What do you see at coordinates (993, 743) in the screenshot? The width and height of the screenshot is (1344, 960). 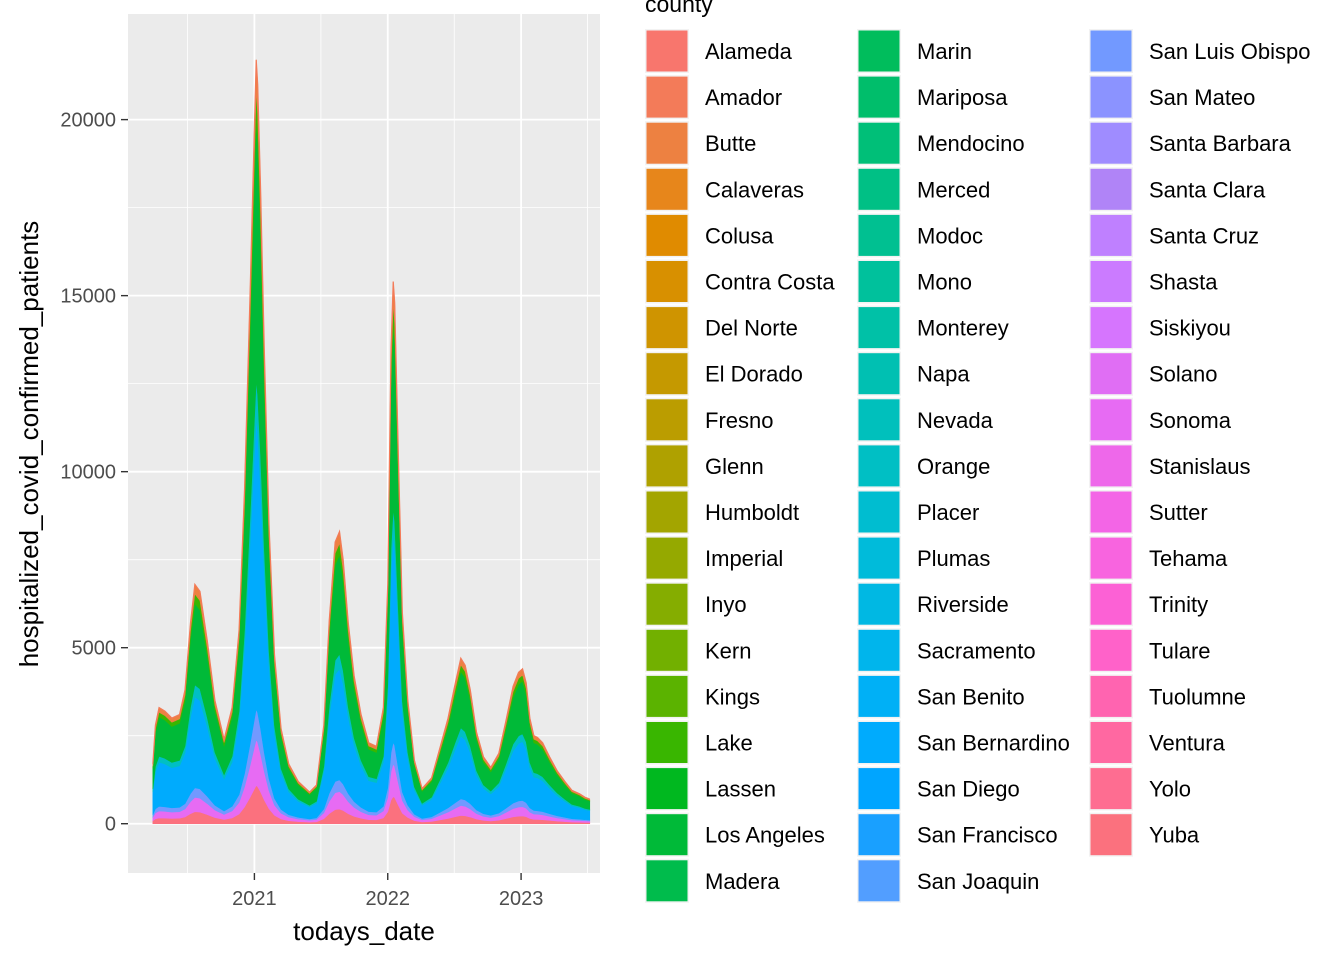 I see `legend-label-san-bernardino: San Bernardino` at bounding box center [993, 743].